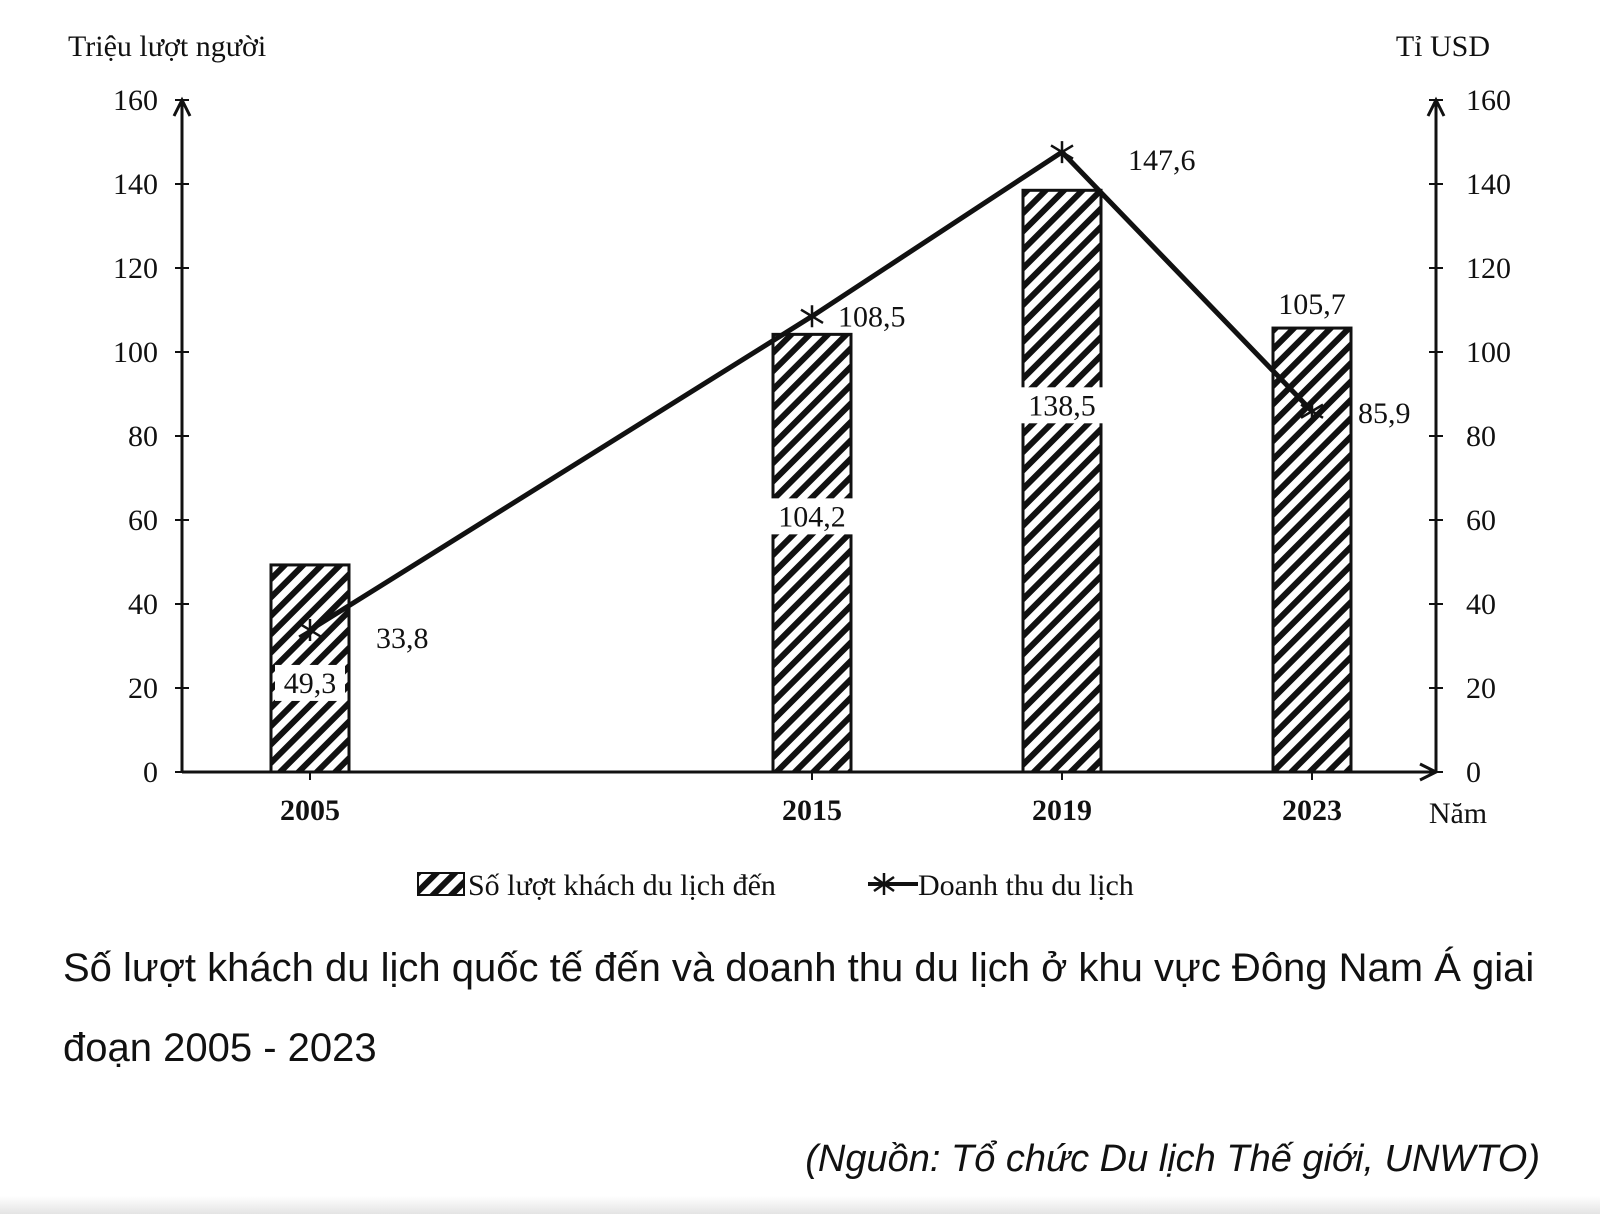 The height and width of the screenshot is (1214, 1600). What do you see at coordinates (1488, 100) in the screenshot?
I see `y-right-tick-label: 160` at bounding box center [1488, 100].